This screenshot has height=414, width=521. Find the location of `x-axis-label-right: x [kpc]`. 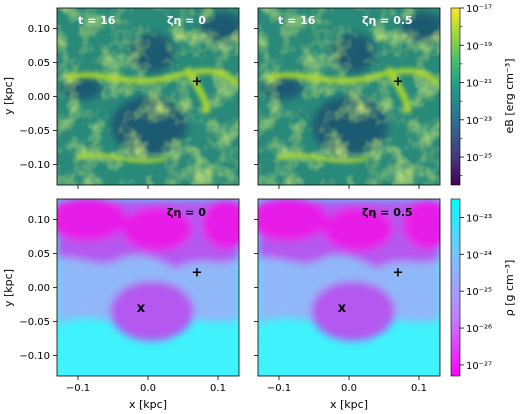

x-axis-label-right: x [kpc] is located at coordinates (349, 404).